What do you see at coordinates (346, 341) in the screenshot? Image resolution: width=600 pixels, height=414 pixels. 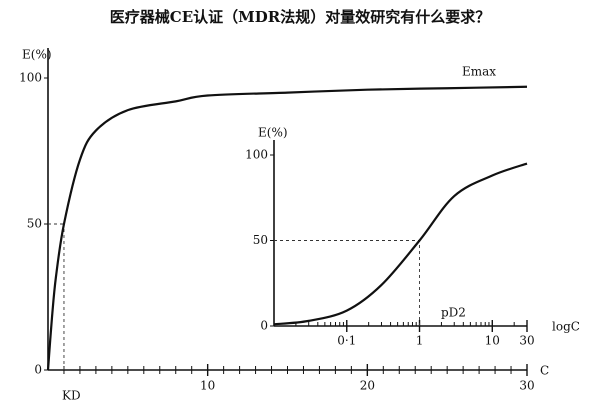 I see `x-tick-label: 0·1` at bounding box center [346, 341].